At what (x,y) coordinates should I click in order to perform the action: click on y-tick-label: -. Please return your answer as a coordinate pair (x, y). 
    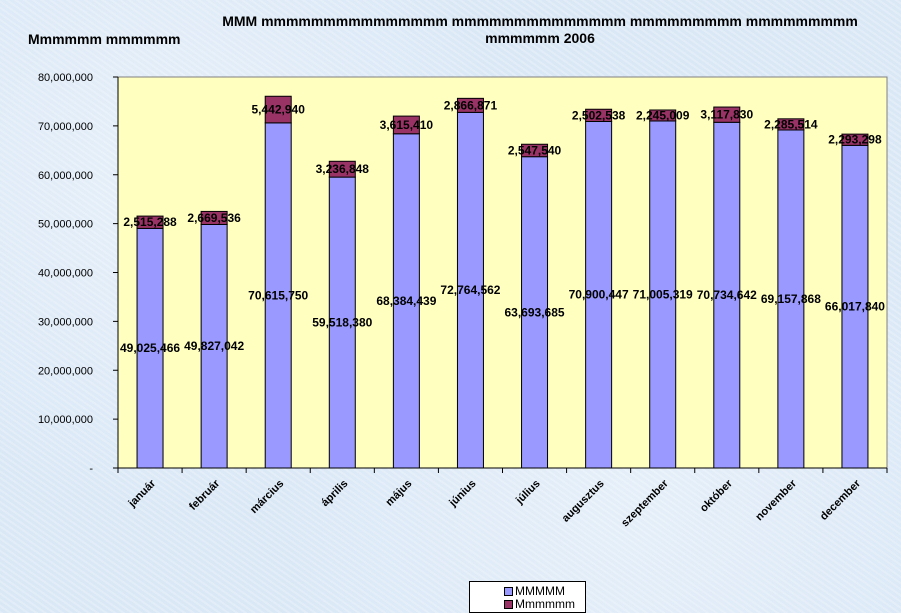
    Looking at the image, I should click on (91, 469).